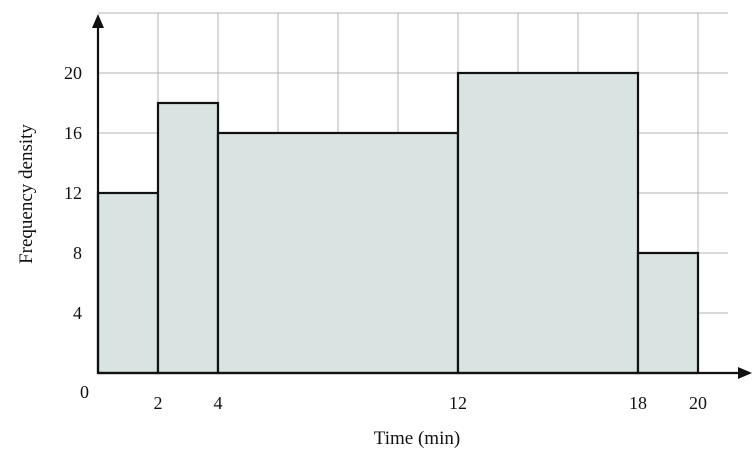 The image size is (754, 450). I want to click on x-tick-label: 18, so click(638, 403).